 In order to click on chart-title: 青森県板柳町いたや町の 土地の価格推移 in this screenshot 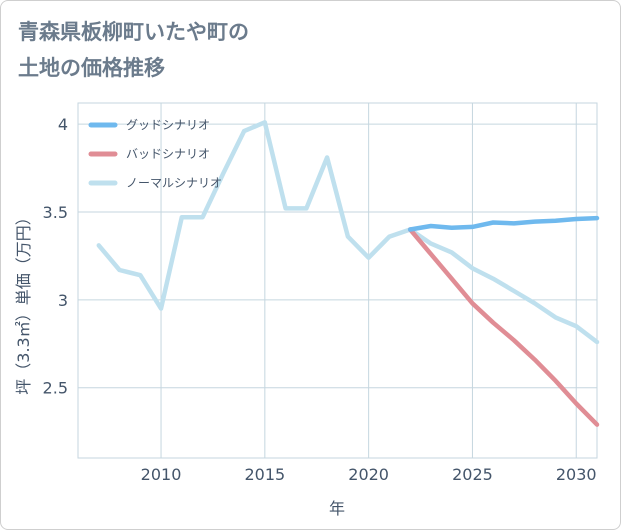, I will do `click(133, 50)`.